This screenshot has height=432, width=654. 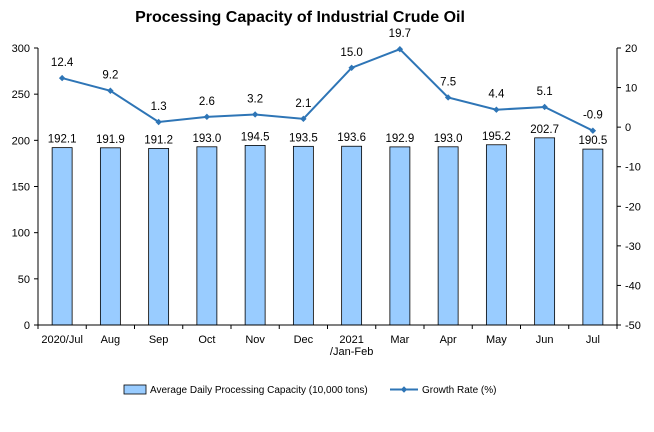 I want to click on left-tick-label-6: 300, so click(x=21, y=49).